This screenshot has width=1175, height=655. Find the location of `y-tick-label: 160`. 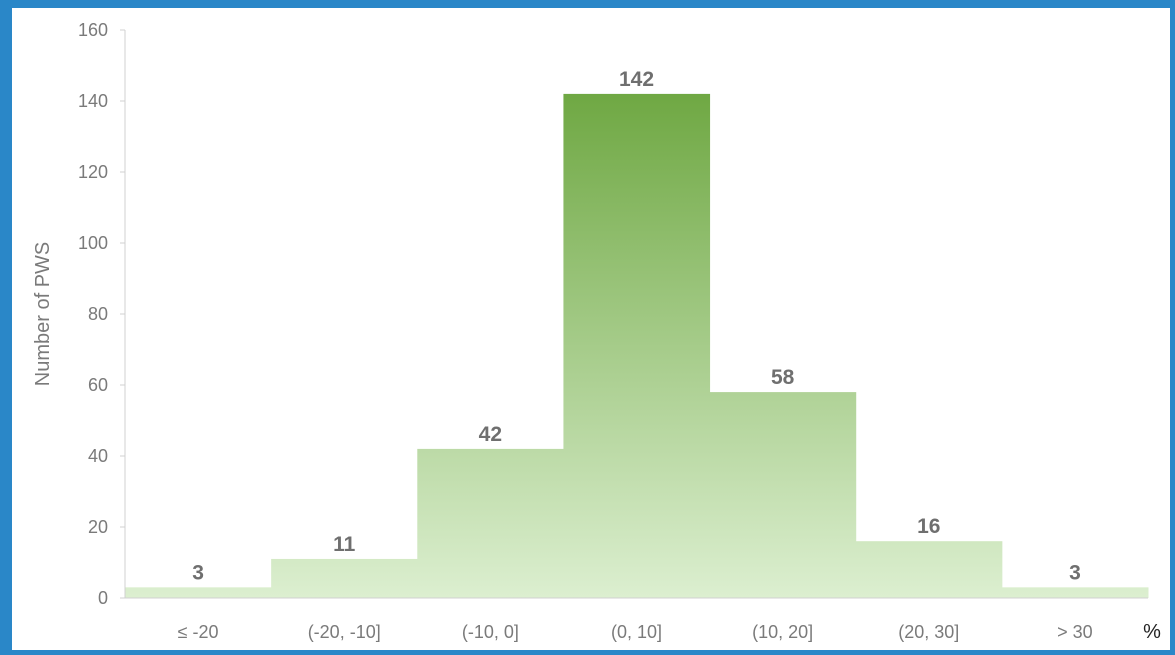

y-tick-label: 160 is located at coordinates (93, 30).